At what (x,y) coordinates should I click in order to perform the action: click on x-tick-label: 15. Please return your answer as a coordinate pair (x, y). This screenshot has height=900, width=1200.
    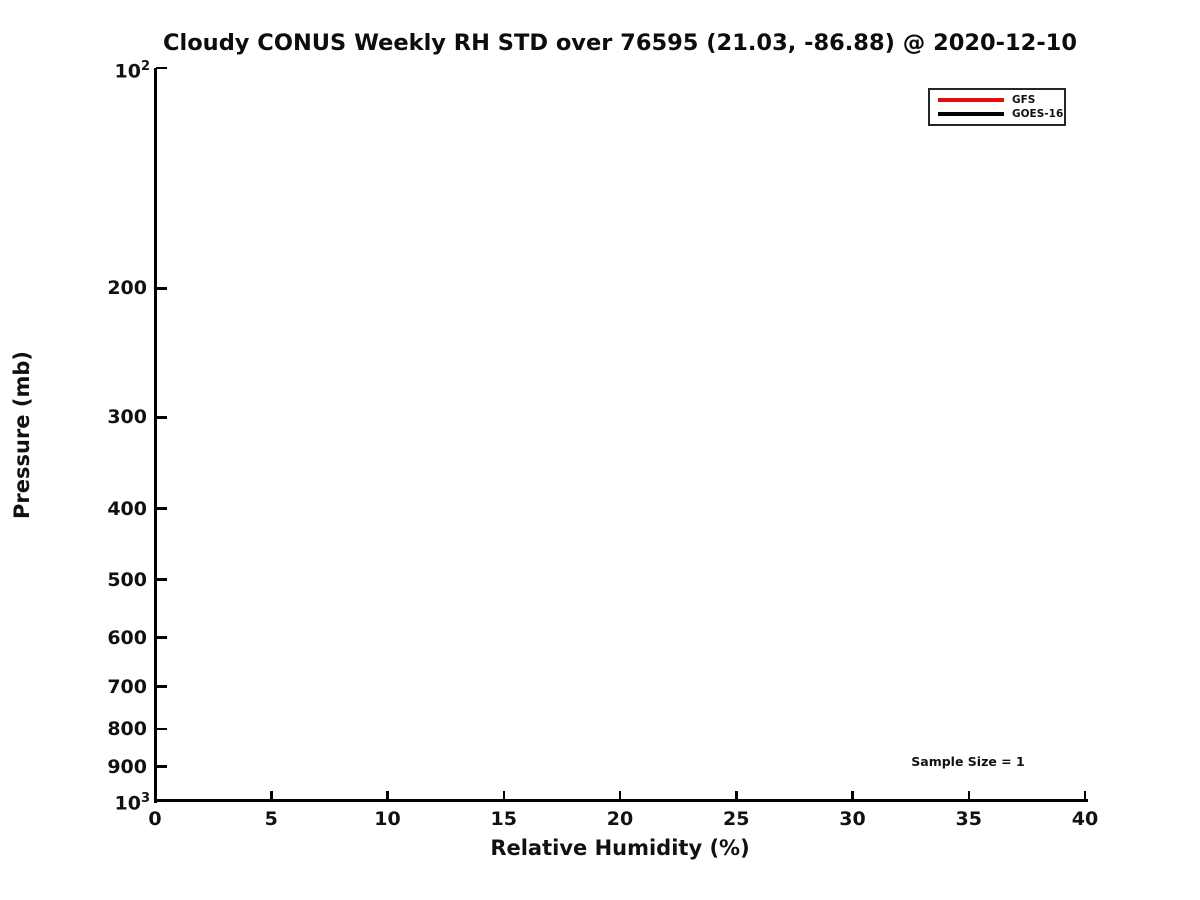
    Looking at the image, I should click on (503, 819).